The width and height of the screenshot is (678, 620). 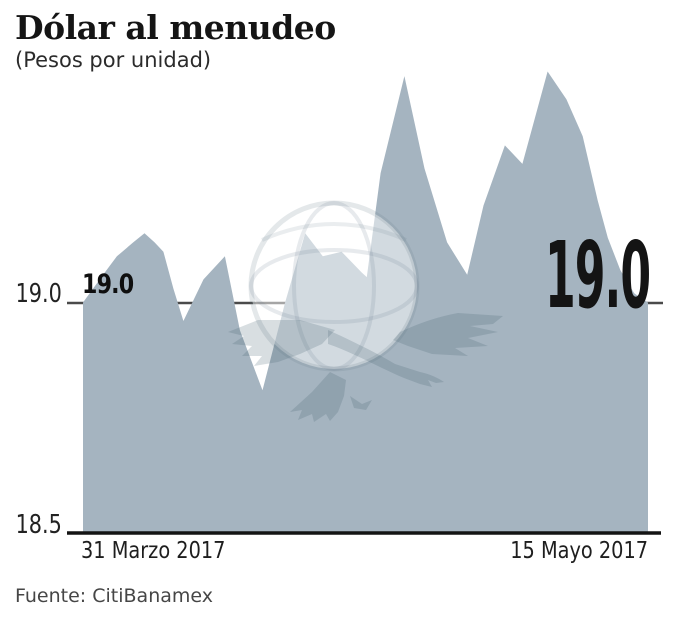 I want to click on source-credit: Fuente: CitiBanamex, so click(x=114, y=596).